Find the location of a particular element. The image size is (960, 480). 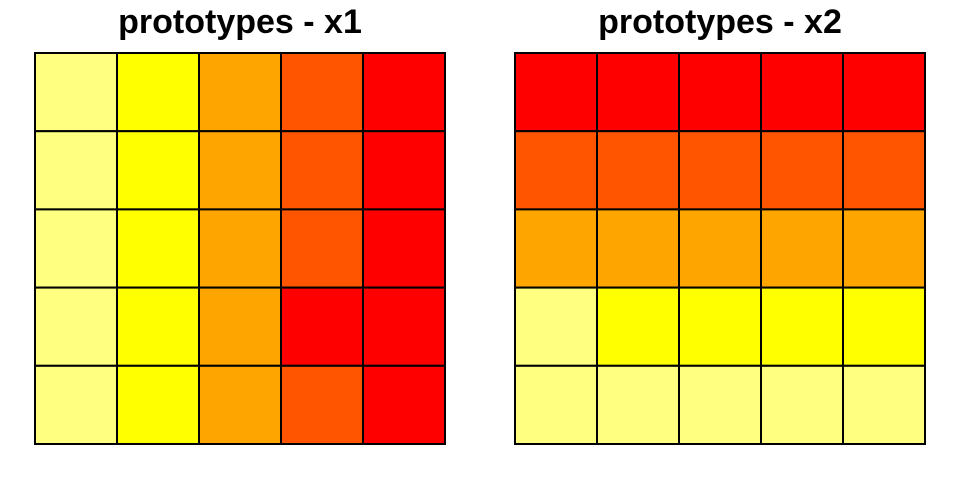

heatmap-cell-2-r5-c3 is located at coordinates (720, 404).